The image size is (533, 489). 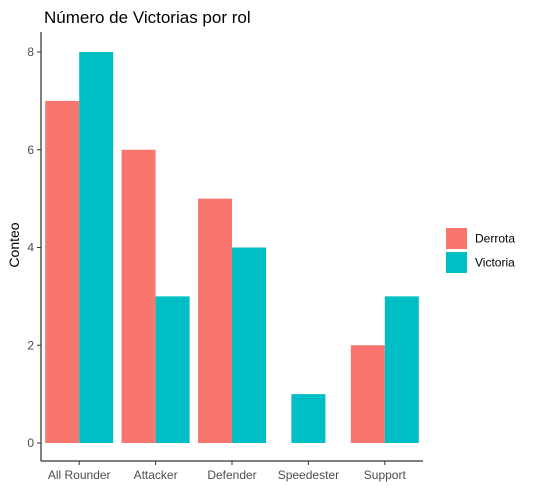 What do you see at coordinates (14, 244) in the screenshot?
I see `y-axis-label: Conteo` at bounding box center [14, 244].